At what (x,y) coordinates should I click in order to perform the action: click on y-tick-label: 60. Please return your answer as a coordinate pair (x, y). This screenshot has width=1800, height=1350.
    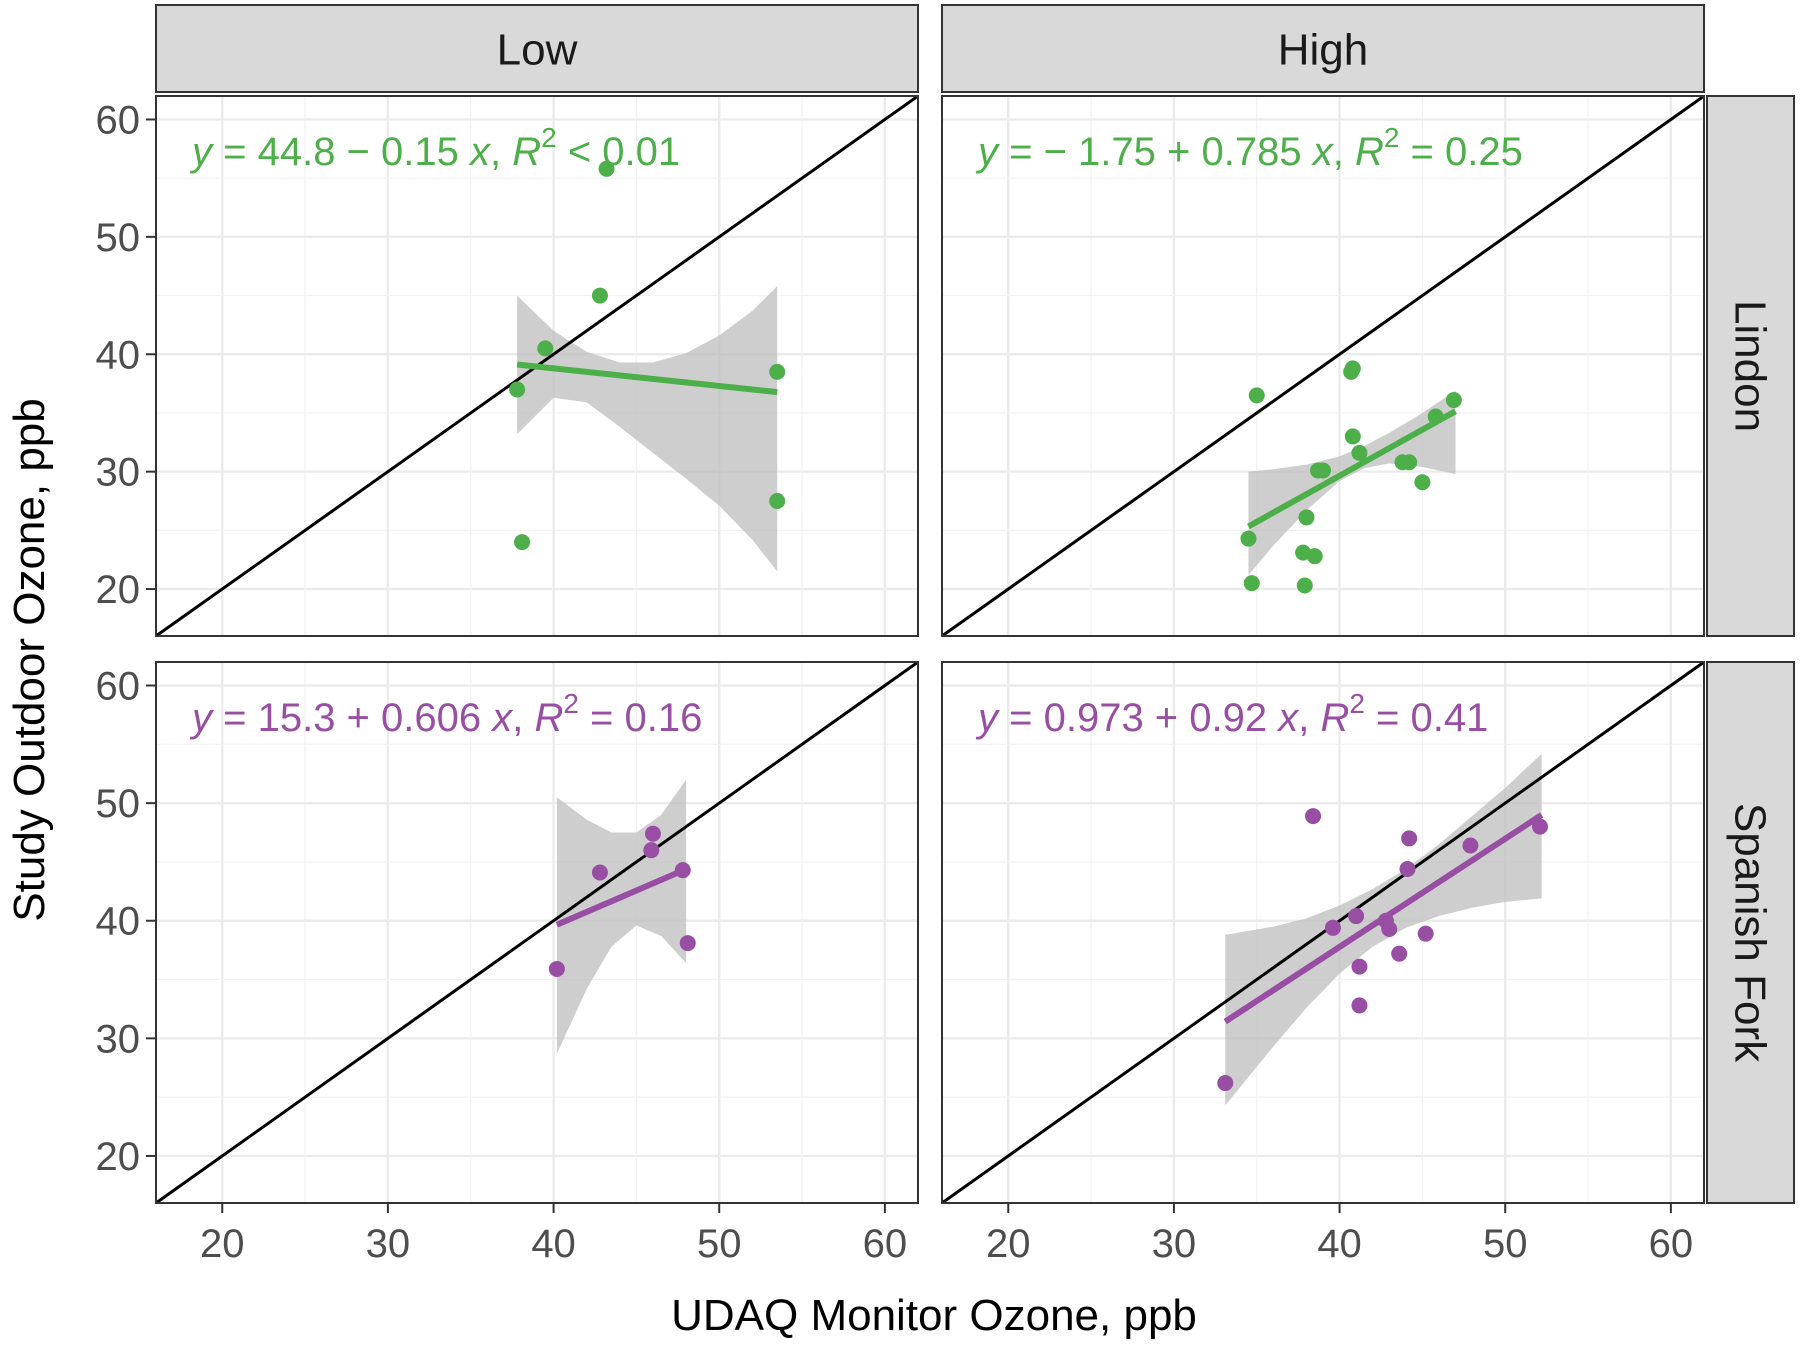
    Looking at the image, I should click on (118, 120).